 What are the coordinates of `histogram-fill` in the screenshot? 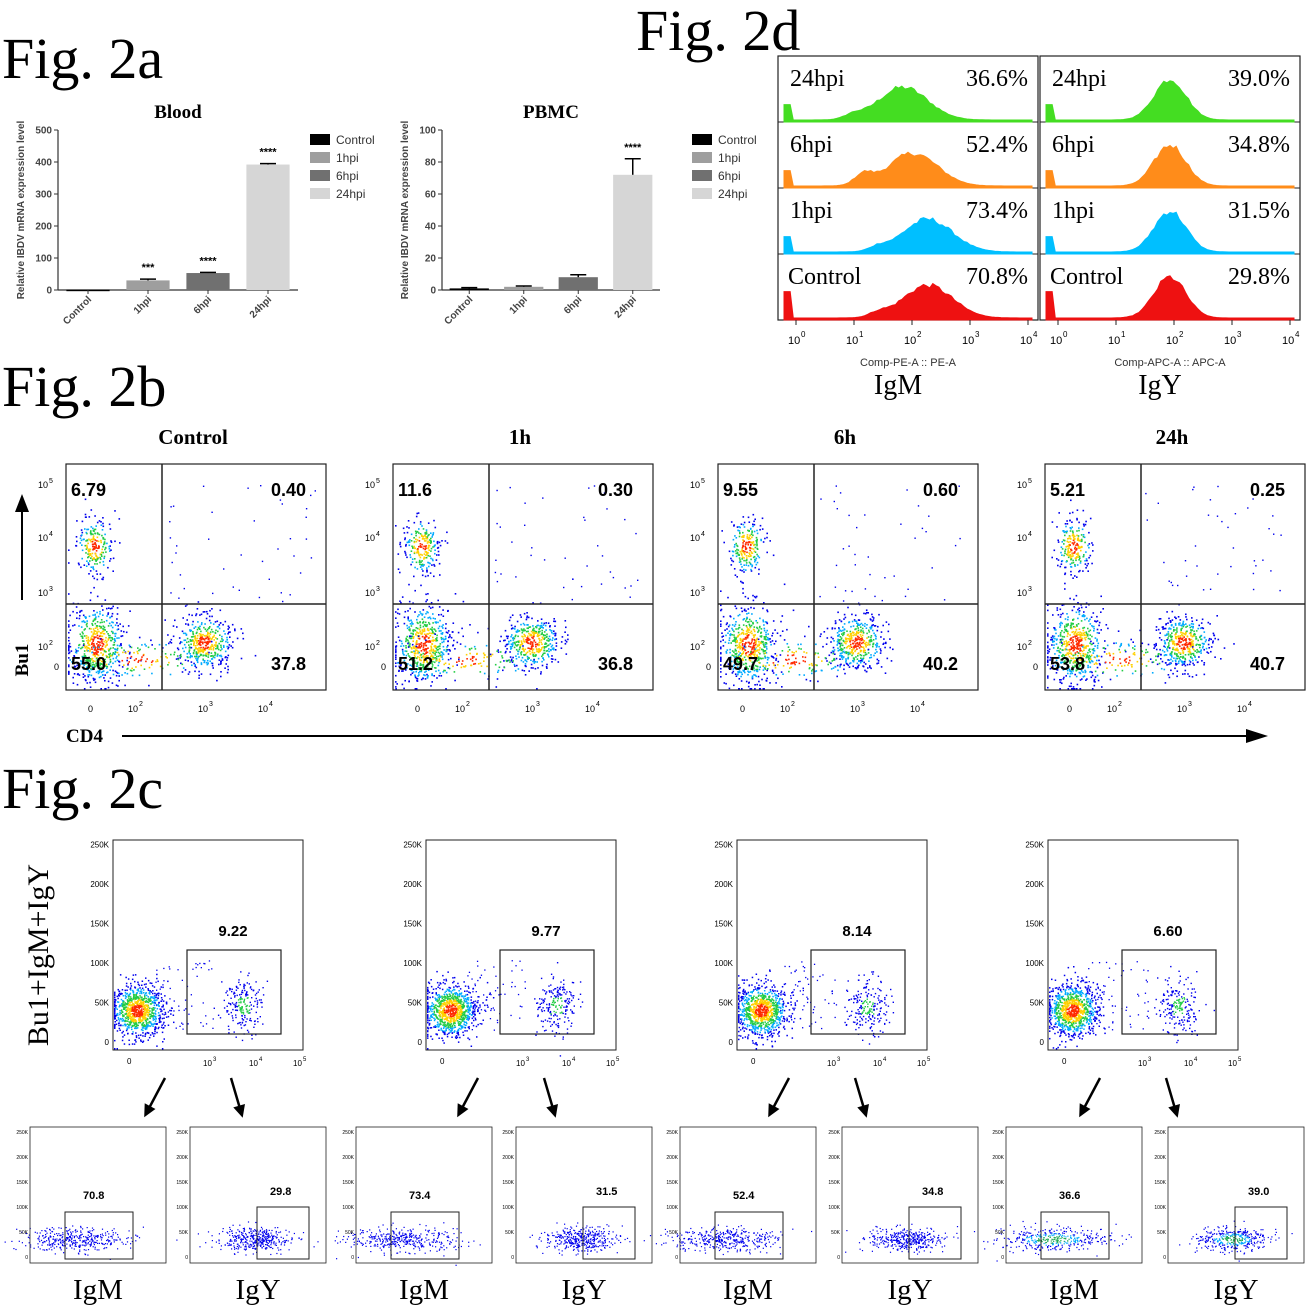 It's located at (1170, 233).